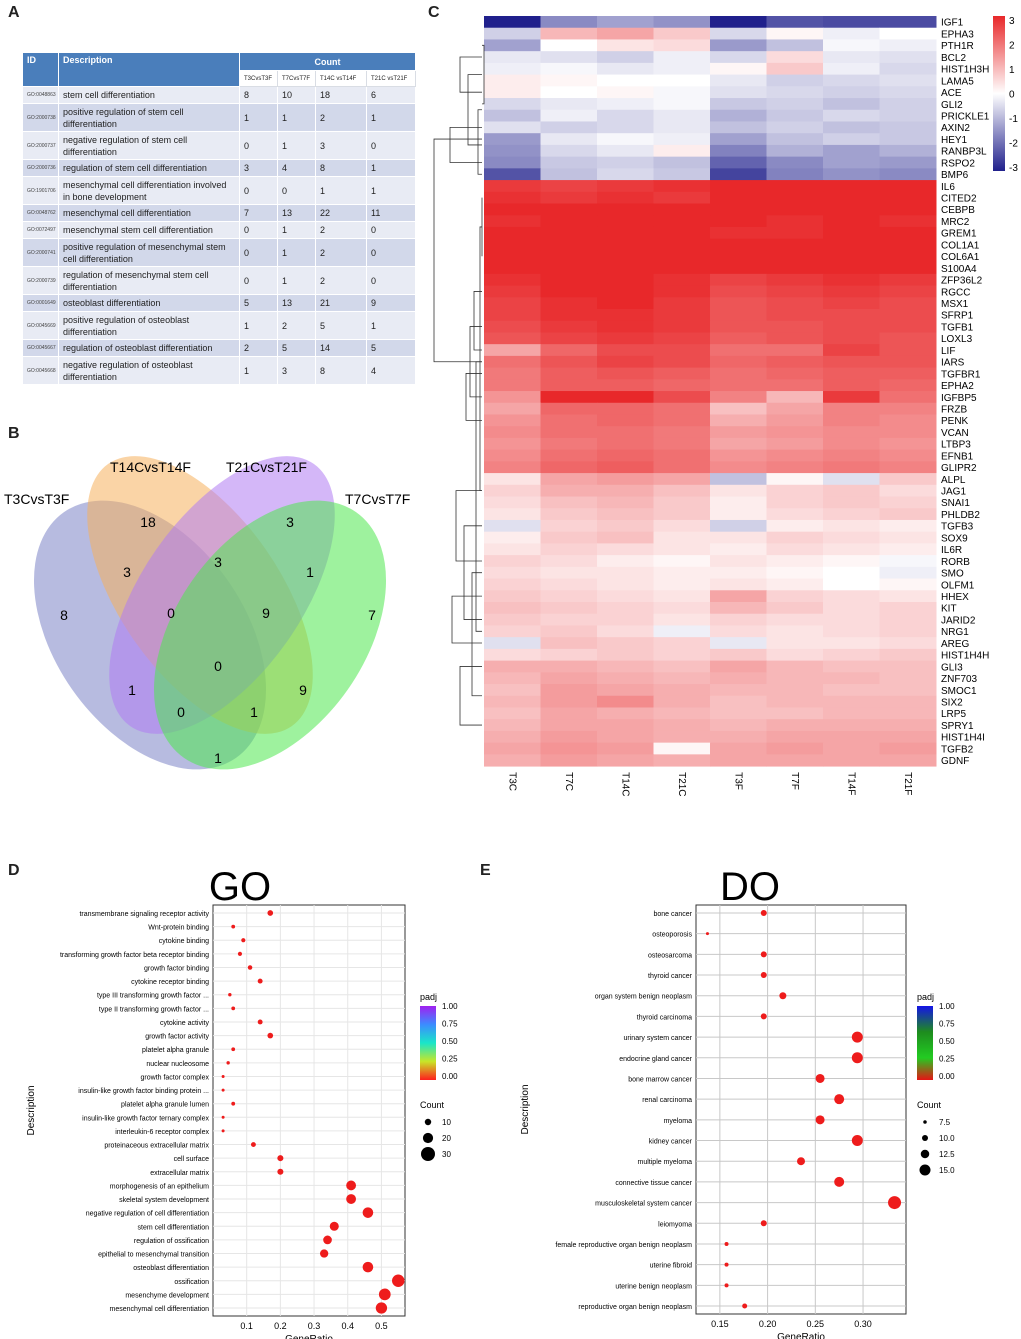 This screenshot has width=1021, height=1339. What do you see at coordinates (964, 152) in the screenshot?
I see `gene-label: RANBP3L` at bounding box center [964, 152].